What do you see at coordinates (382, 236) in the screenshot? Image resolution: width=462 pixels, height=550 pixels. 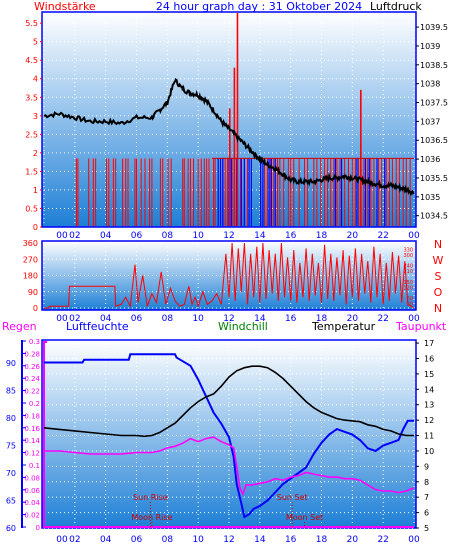 I see `x-tick-label: 22` at bounding box center [382, 236].